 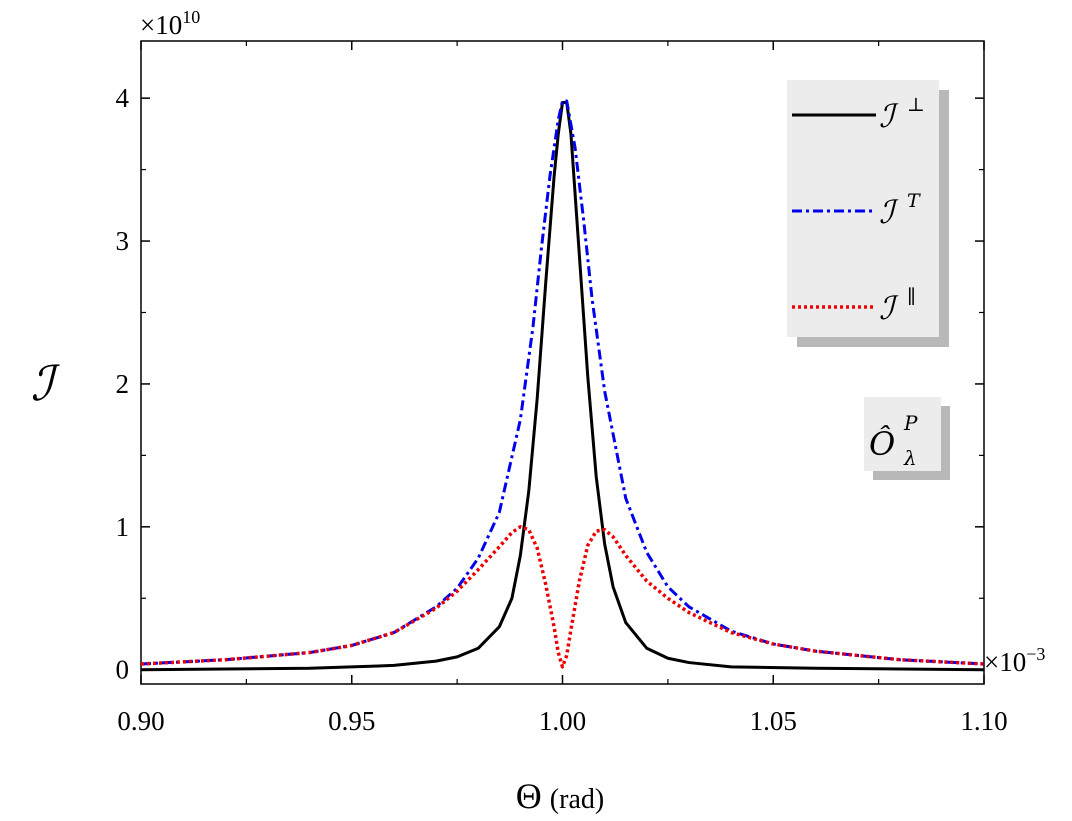 What do you see at coordinates (123, 670) in the screenshot?
I see `y-tick-label: 0` at bounding box center [123, 670].